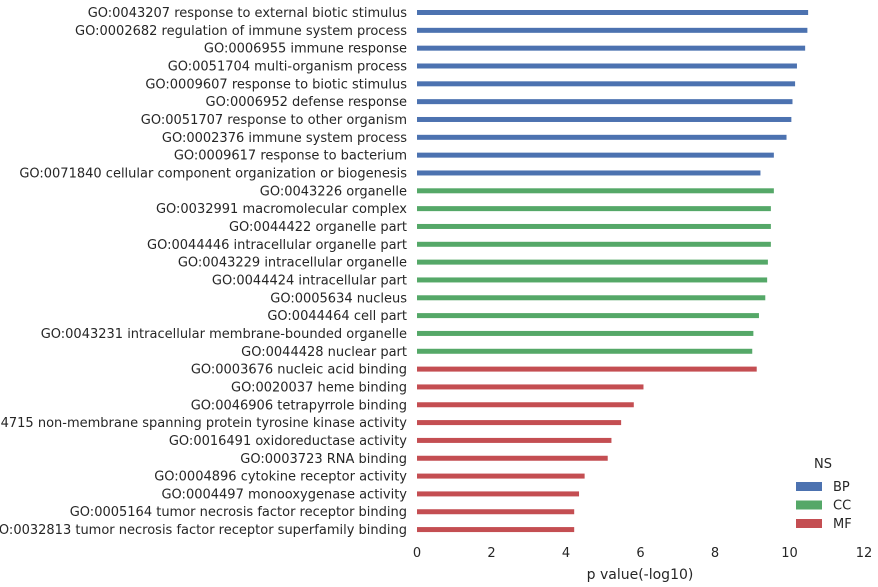 The height and width of the screenshot is (587, 878). What do you see at coordinates (292, 263) in the screenshot?
I see `category-label: GO:0043229 intracellular organelle` at bounding box center [292, 263].